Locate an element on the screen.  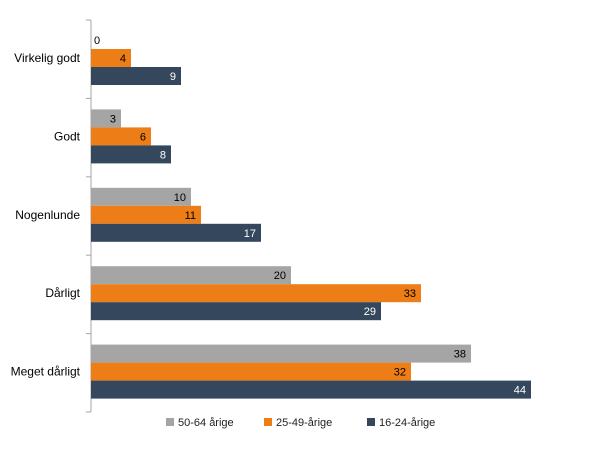
value-label-25-49-rige-d-rligt: 33 is located at coordinates (410, 294).